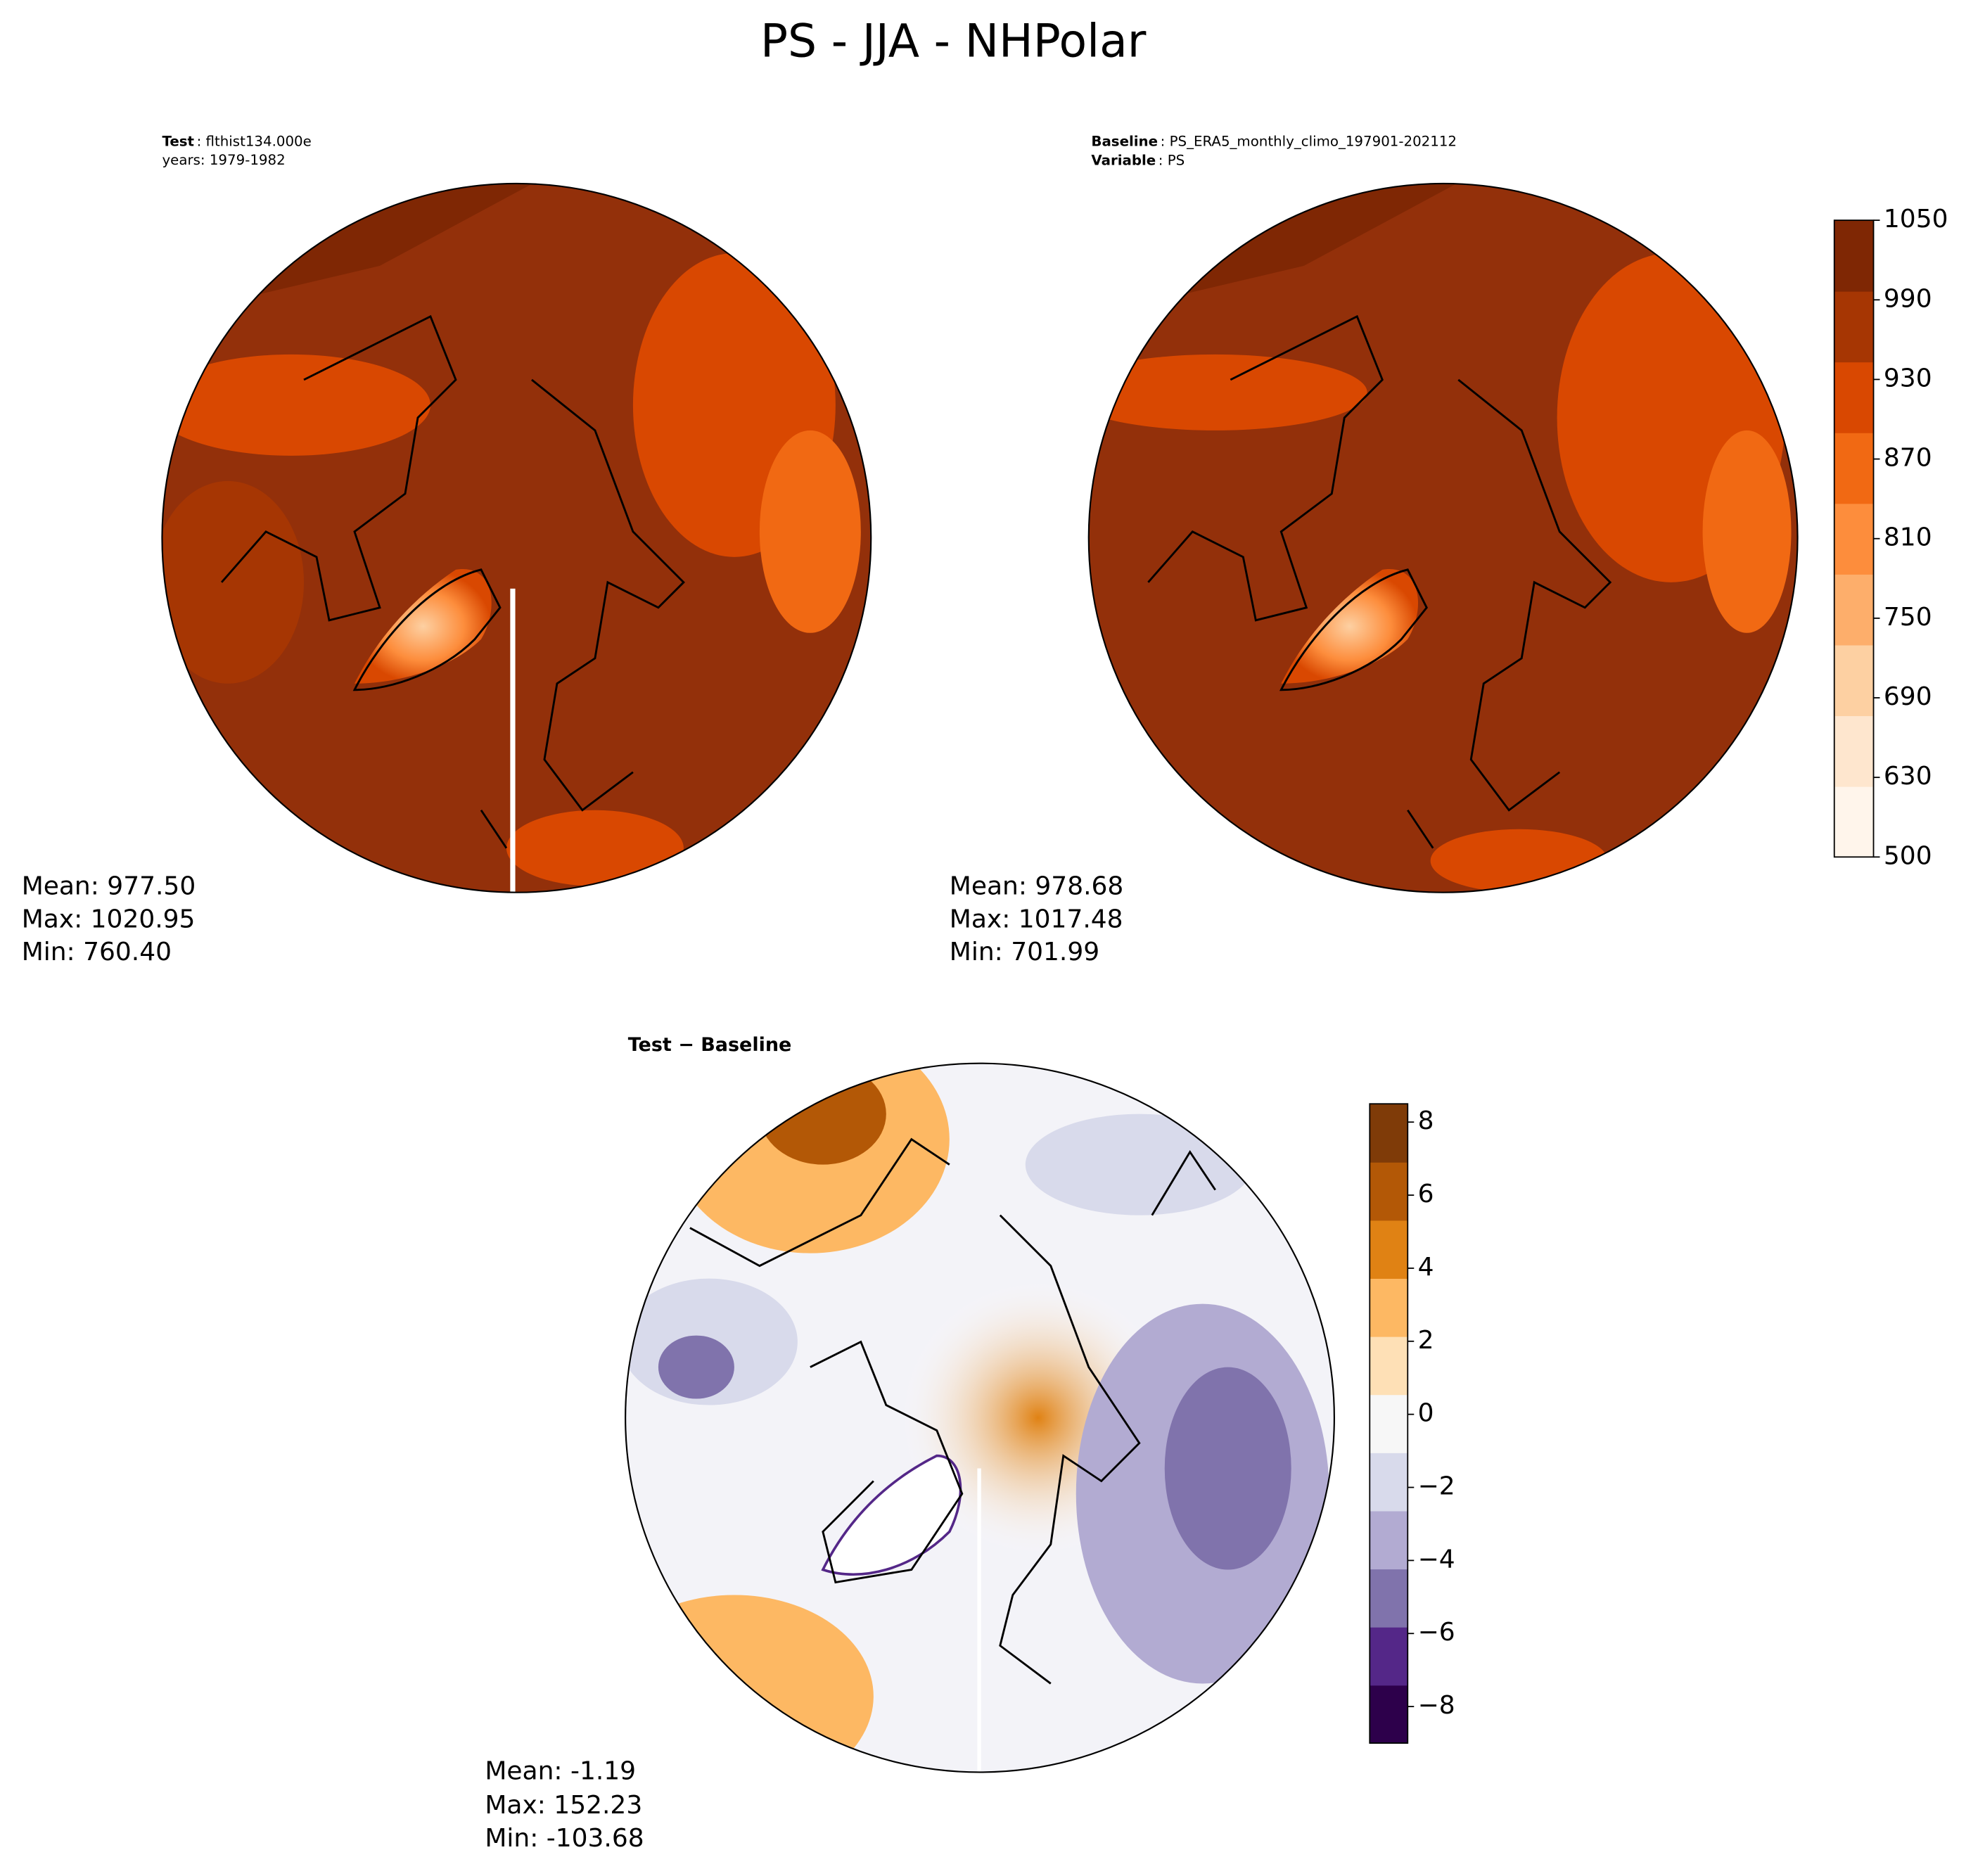  I want to click on colorbar-tick-label: 2, so click(1426, 1340).